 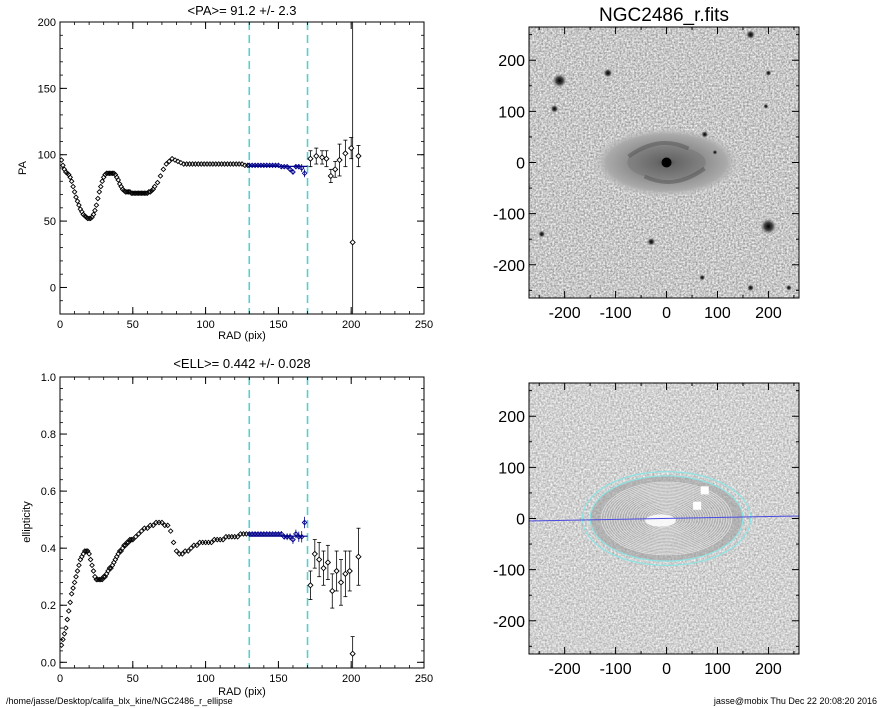 I want to click on image-ticks: -200 -100 0 100 200 -200 -100 0 100 200, so click(x=646, y=174).